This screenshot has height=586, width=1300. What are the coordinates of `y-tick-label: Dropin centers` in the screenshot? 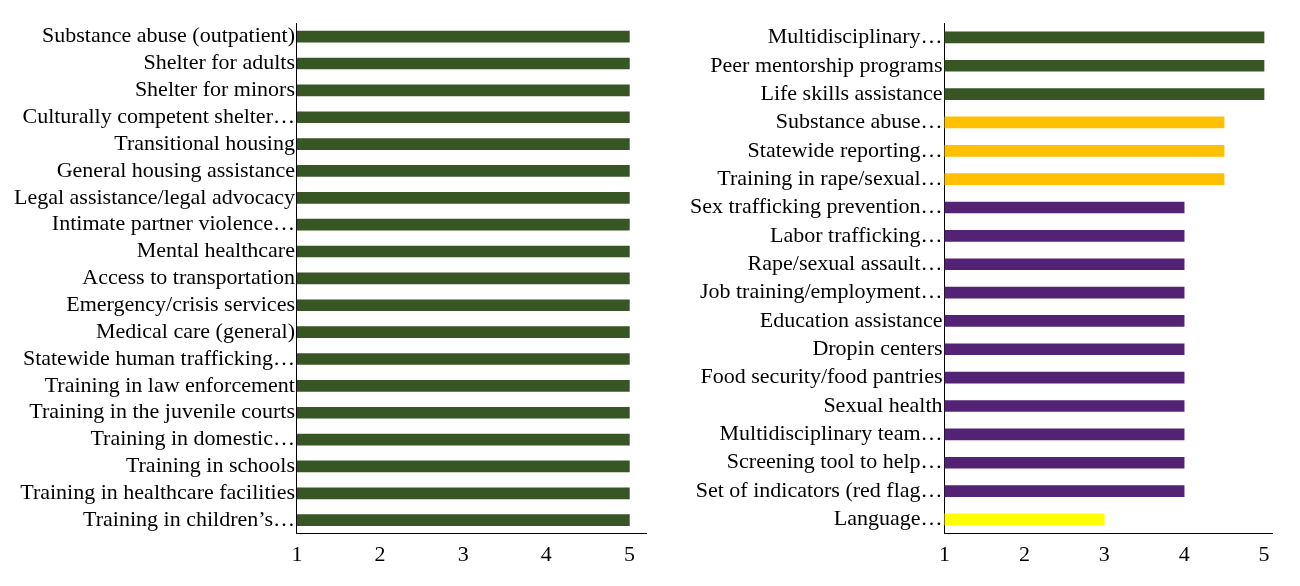 It's located at (877, 348).